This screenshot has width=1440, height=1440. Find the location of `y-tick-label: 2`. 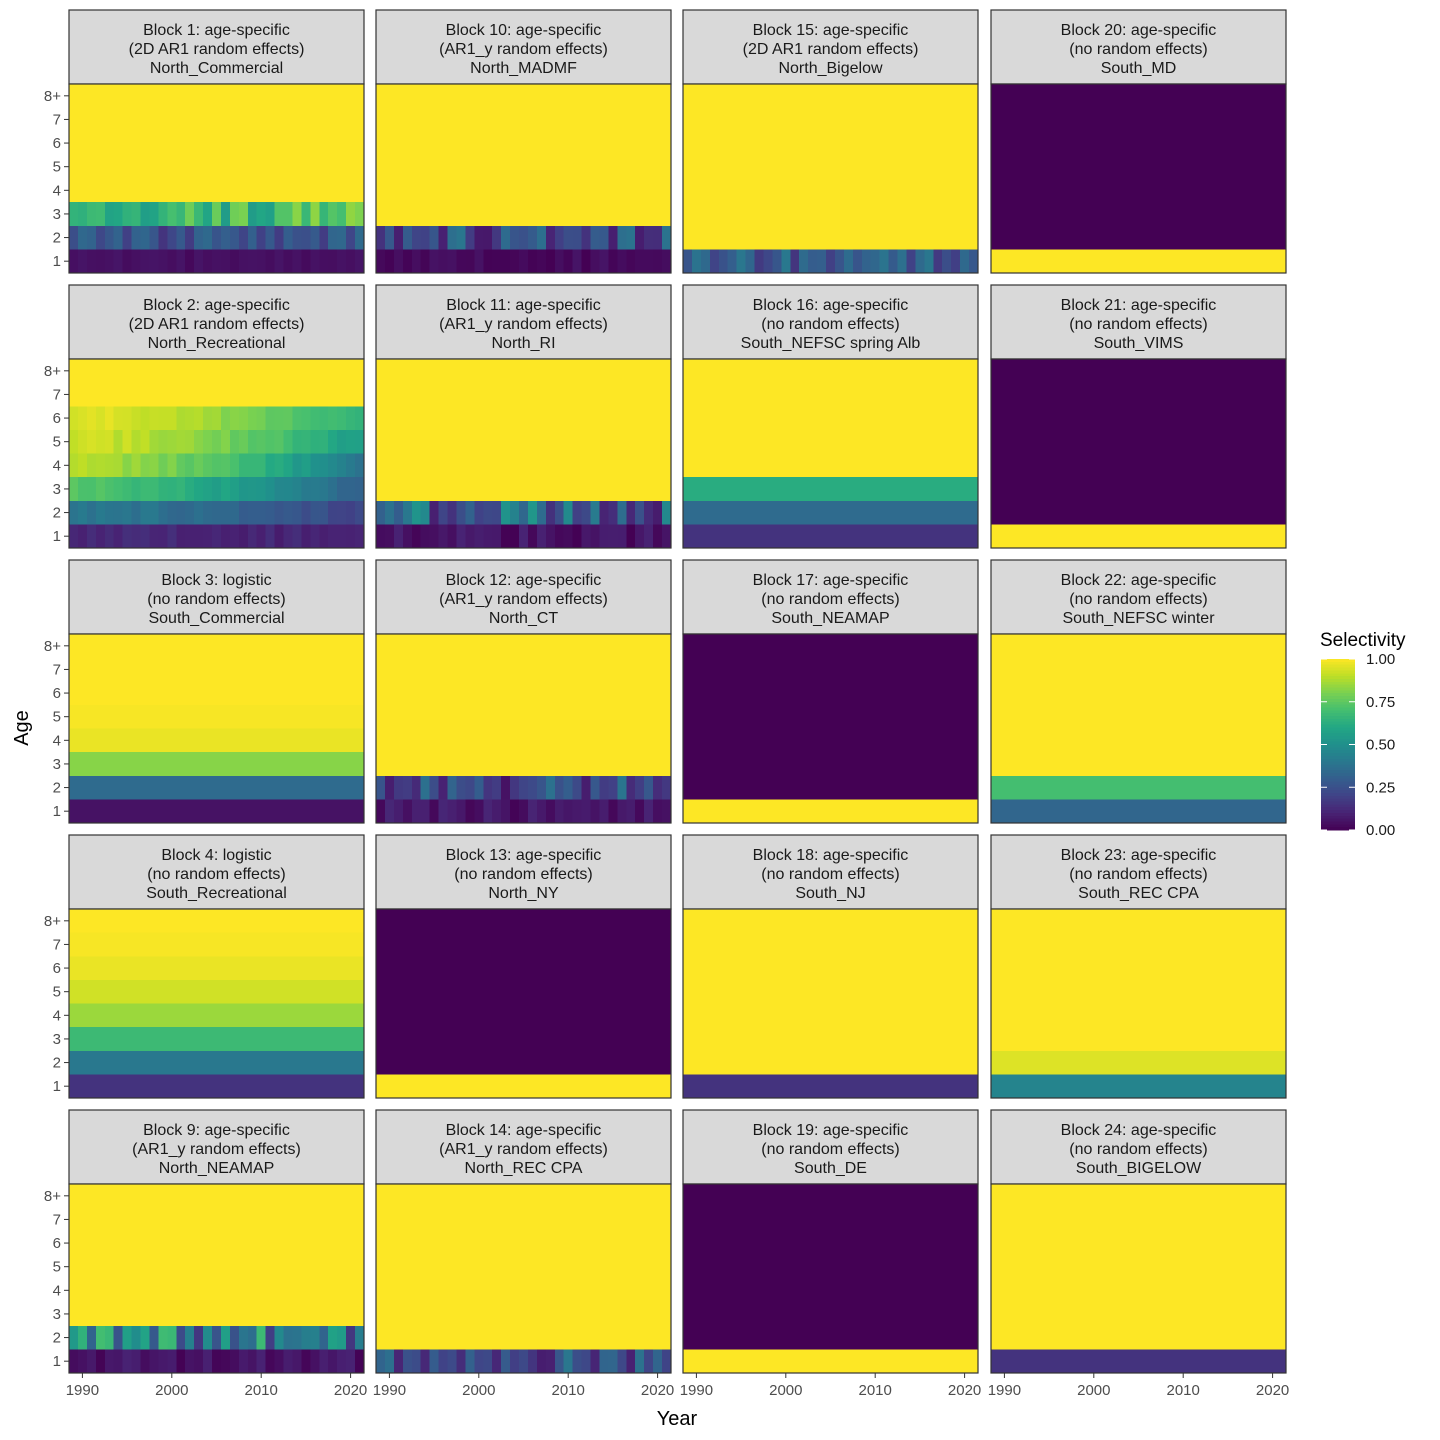

y-tick-label: 2 is located at coordinates (57, 238).